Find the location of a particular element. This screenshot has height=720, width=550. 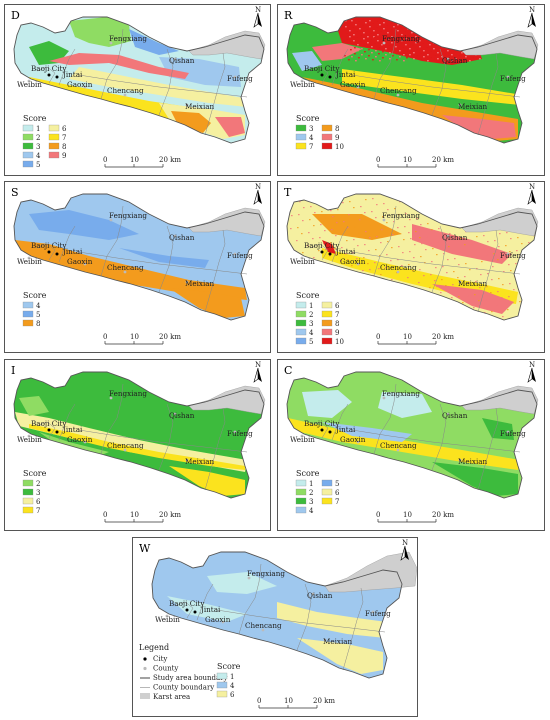

score-value: 10 is located at coordinates (339, 342).